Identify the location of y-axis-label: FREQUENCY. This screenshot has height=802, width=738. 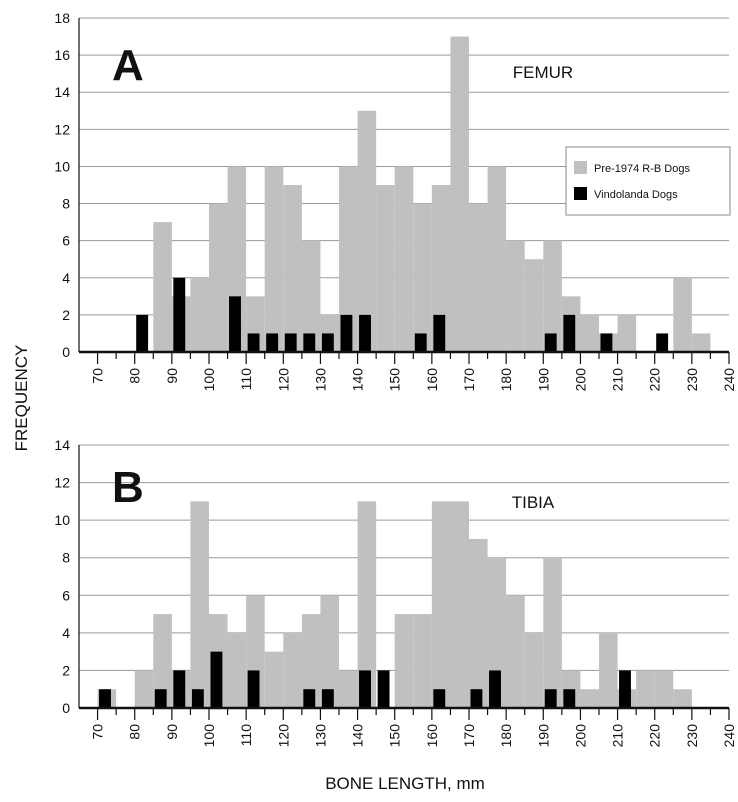
(21, 398).